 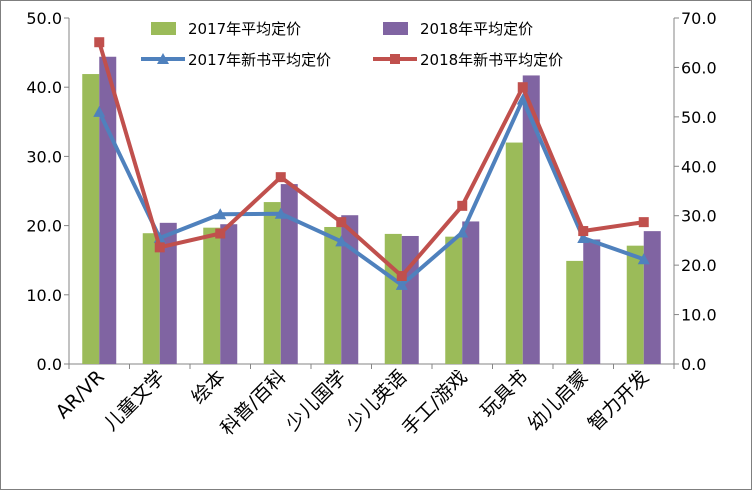 What do you see at coordinates (699, 18) in the screenshot?
I see `right-tick-label: 70.0` at bounding box center [699, 18].